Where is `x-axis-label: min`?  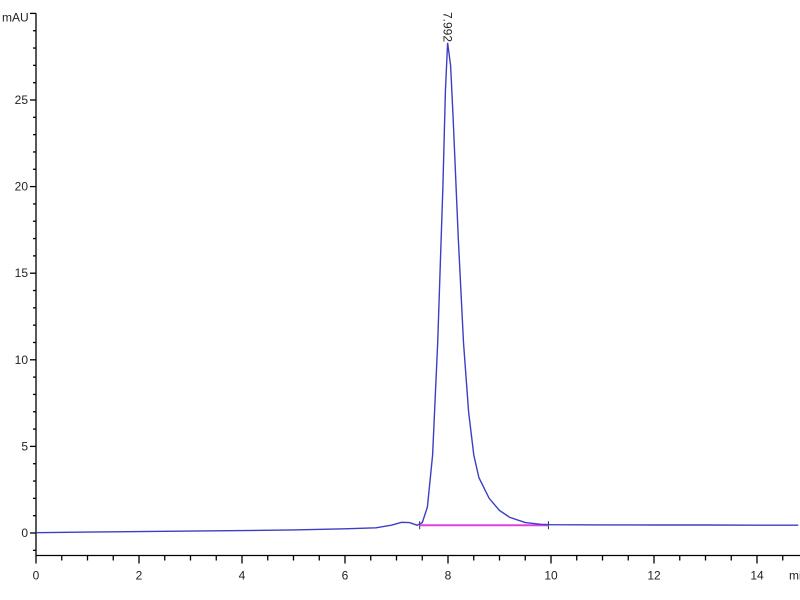
x-axis-label: min is located at coordinates (794, 576).